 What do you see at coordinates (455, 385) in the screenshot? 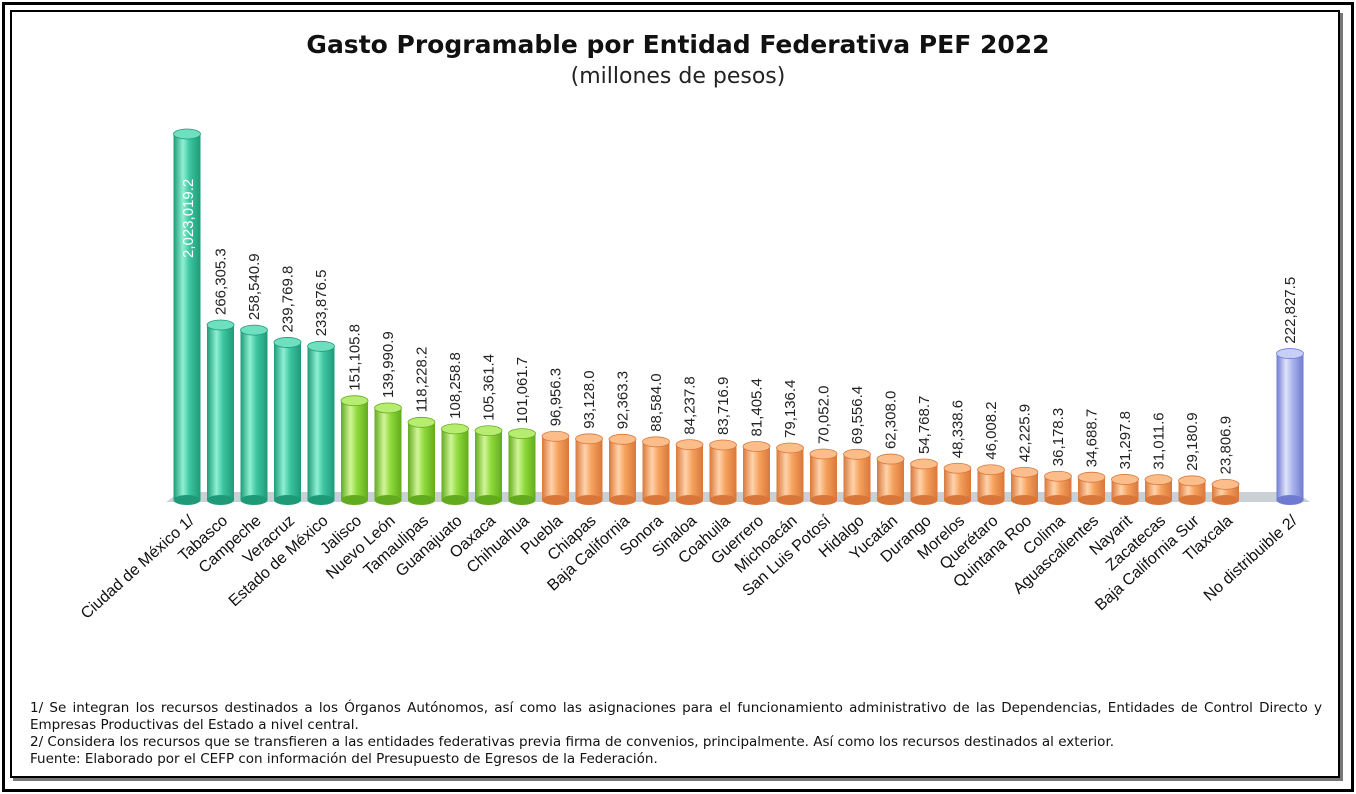
I see `value-label: 108,258.8` at bounding box center [455, 385].